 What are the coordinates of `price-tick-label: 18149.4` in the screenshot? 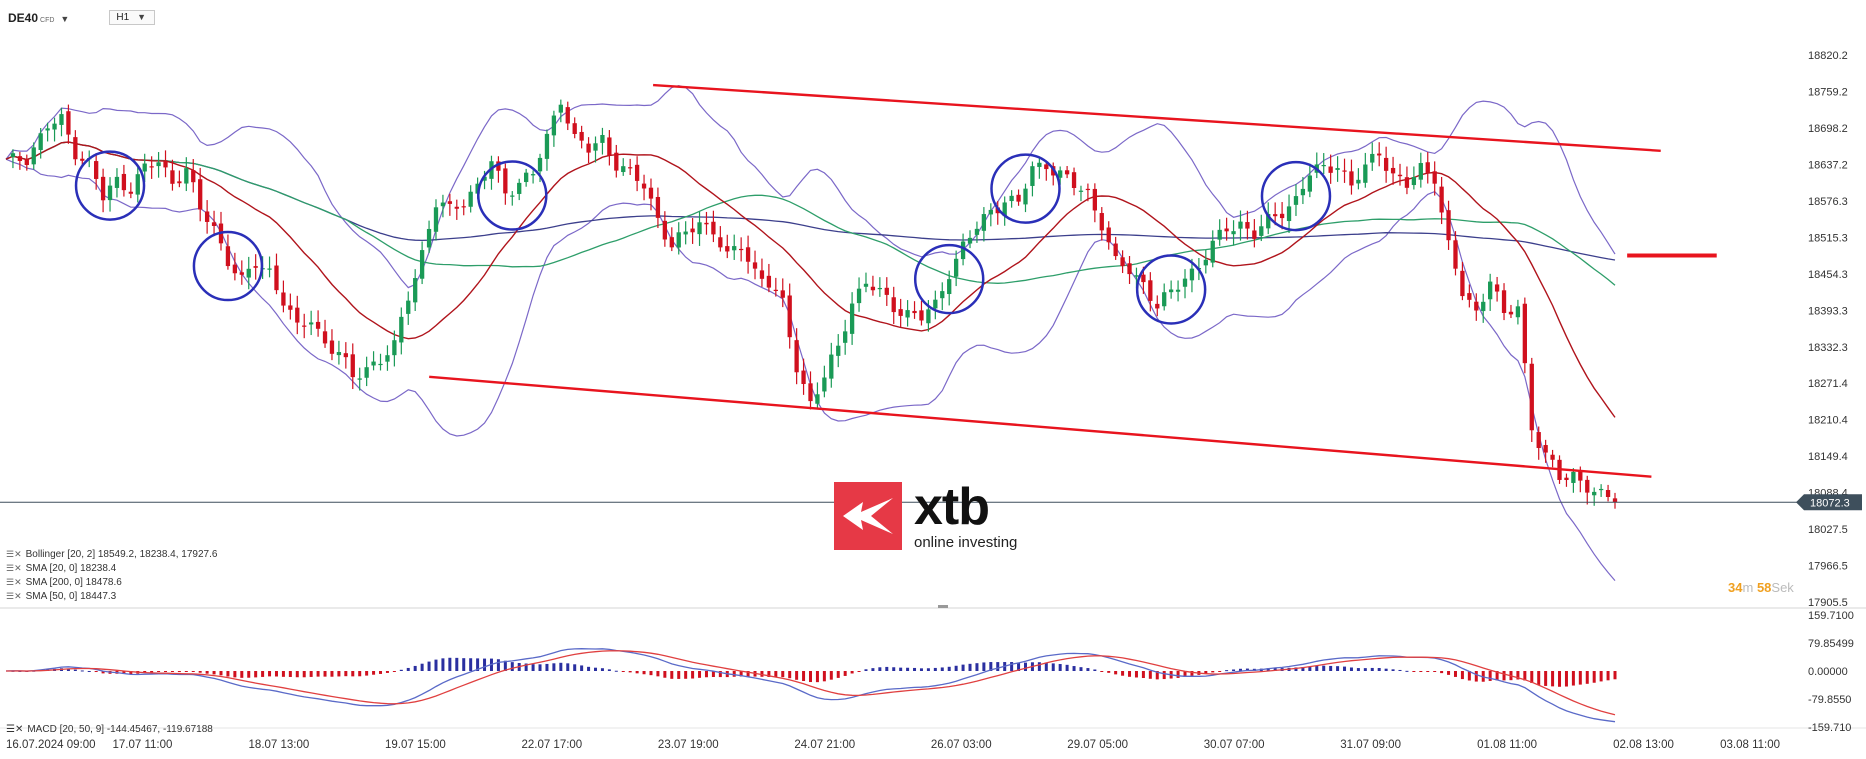 It's located at (1828, 457).